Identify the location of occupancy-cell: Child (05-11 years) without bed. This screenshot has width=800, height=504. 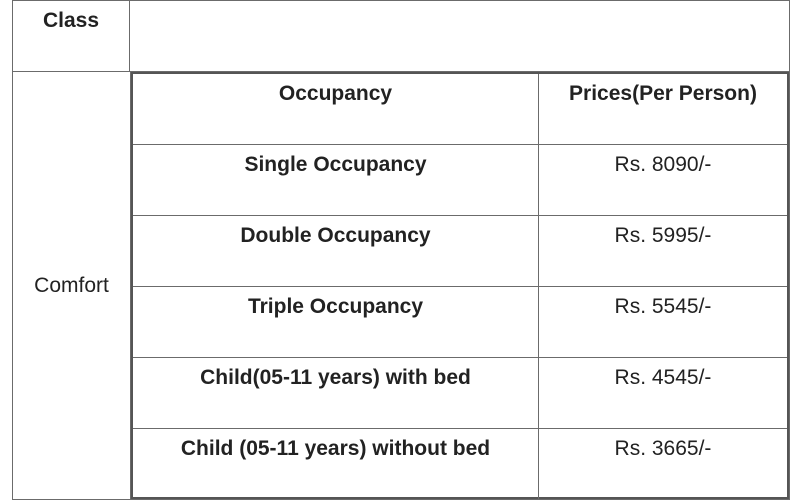
(336, 464).